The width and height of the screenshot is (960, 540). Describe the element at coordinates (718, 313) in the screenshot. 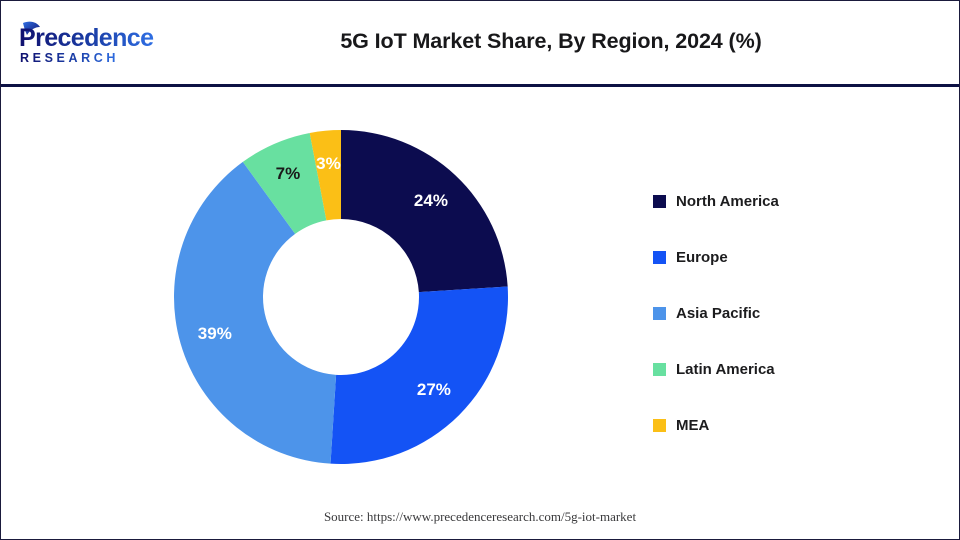

I see `legend-item-label: Asia Pacific` at that location.